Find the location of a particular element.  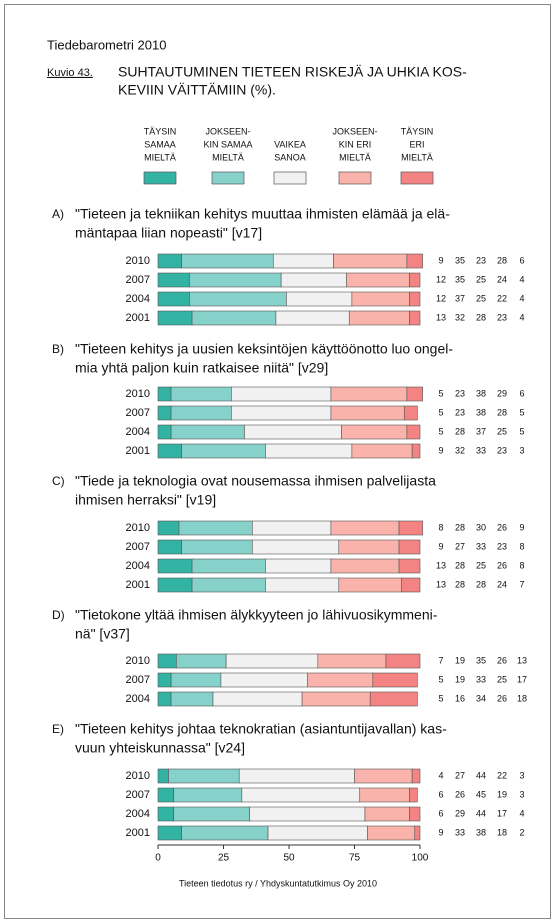

value-label: 17 is located at coordinates (502, 813).